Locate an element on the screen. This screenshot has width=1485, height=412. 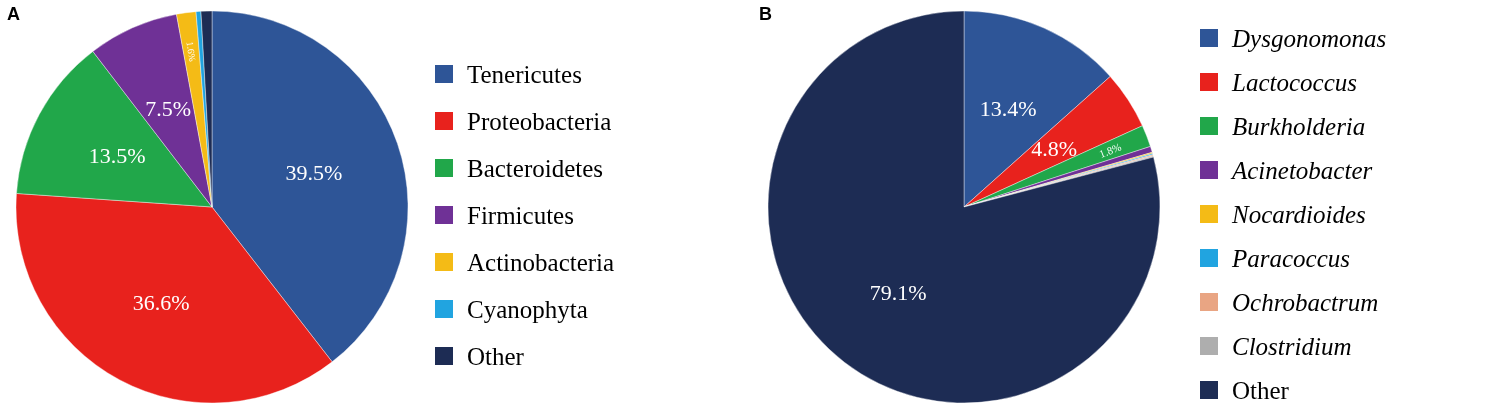
legend-label: Paracoccus is located at coordinates (1291, 258).